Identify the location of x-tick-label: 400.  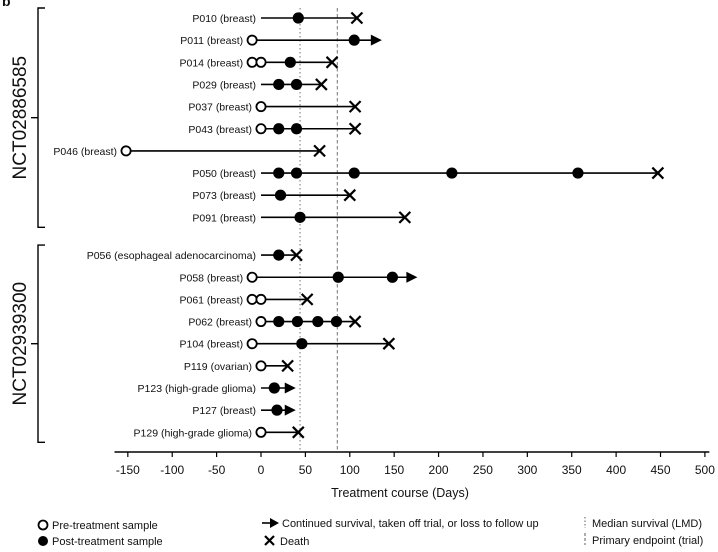
(616, 470).